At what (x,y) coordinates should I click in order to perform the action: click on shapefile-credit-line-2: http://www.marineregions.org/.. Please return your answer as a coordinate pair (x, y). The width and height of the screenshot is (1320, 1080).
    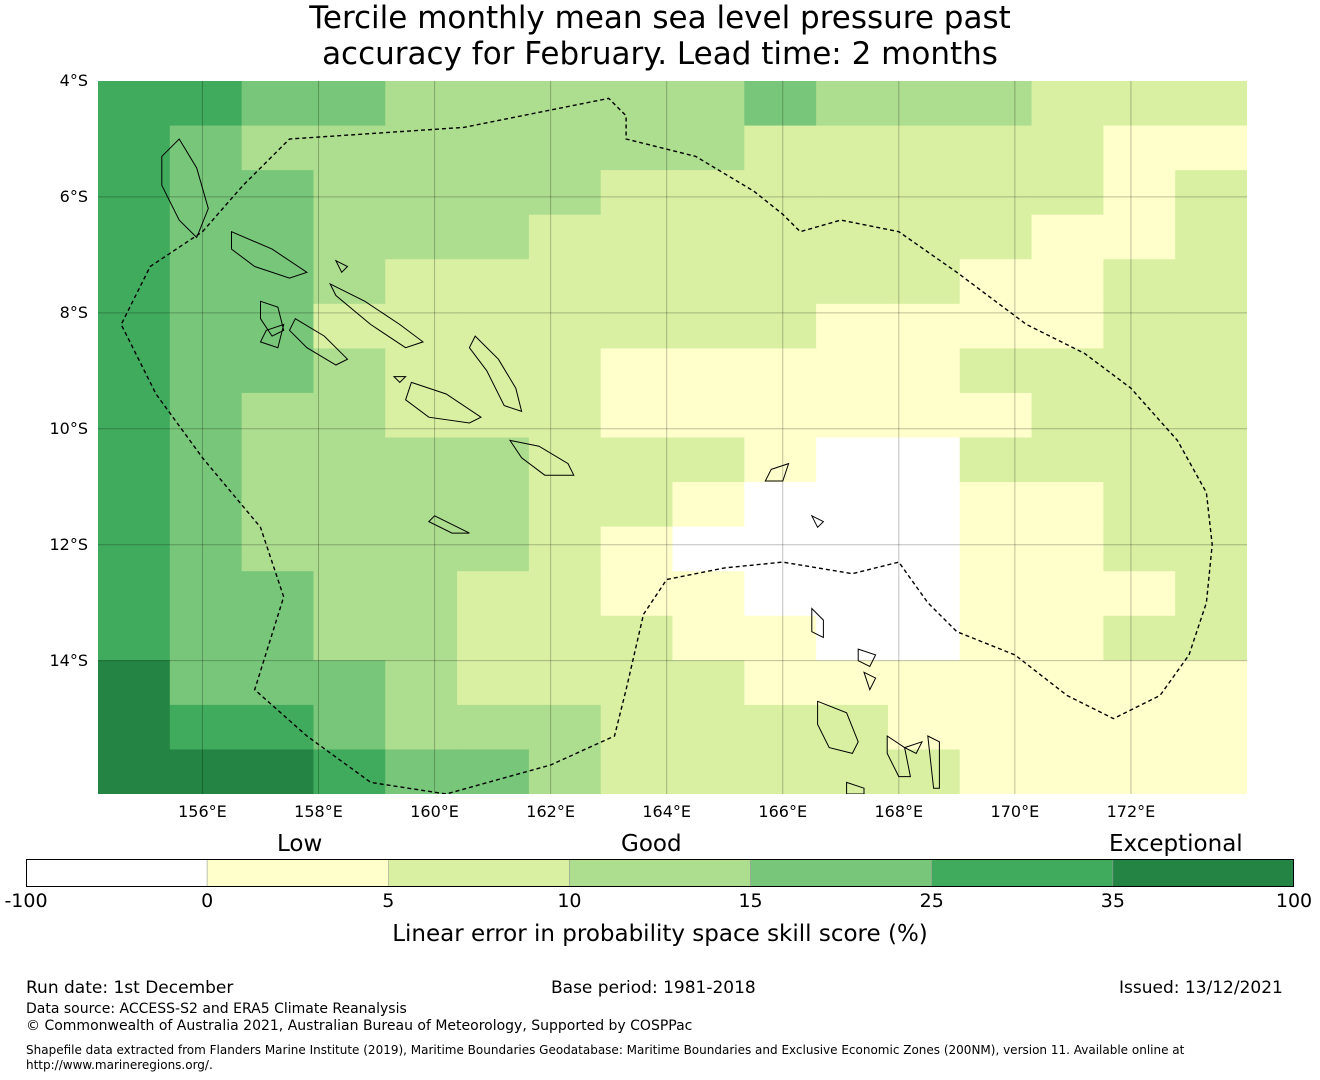
    Looking at the image, I should click on (119, 1065).